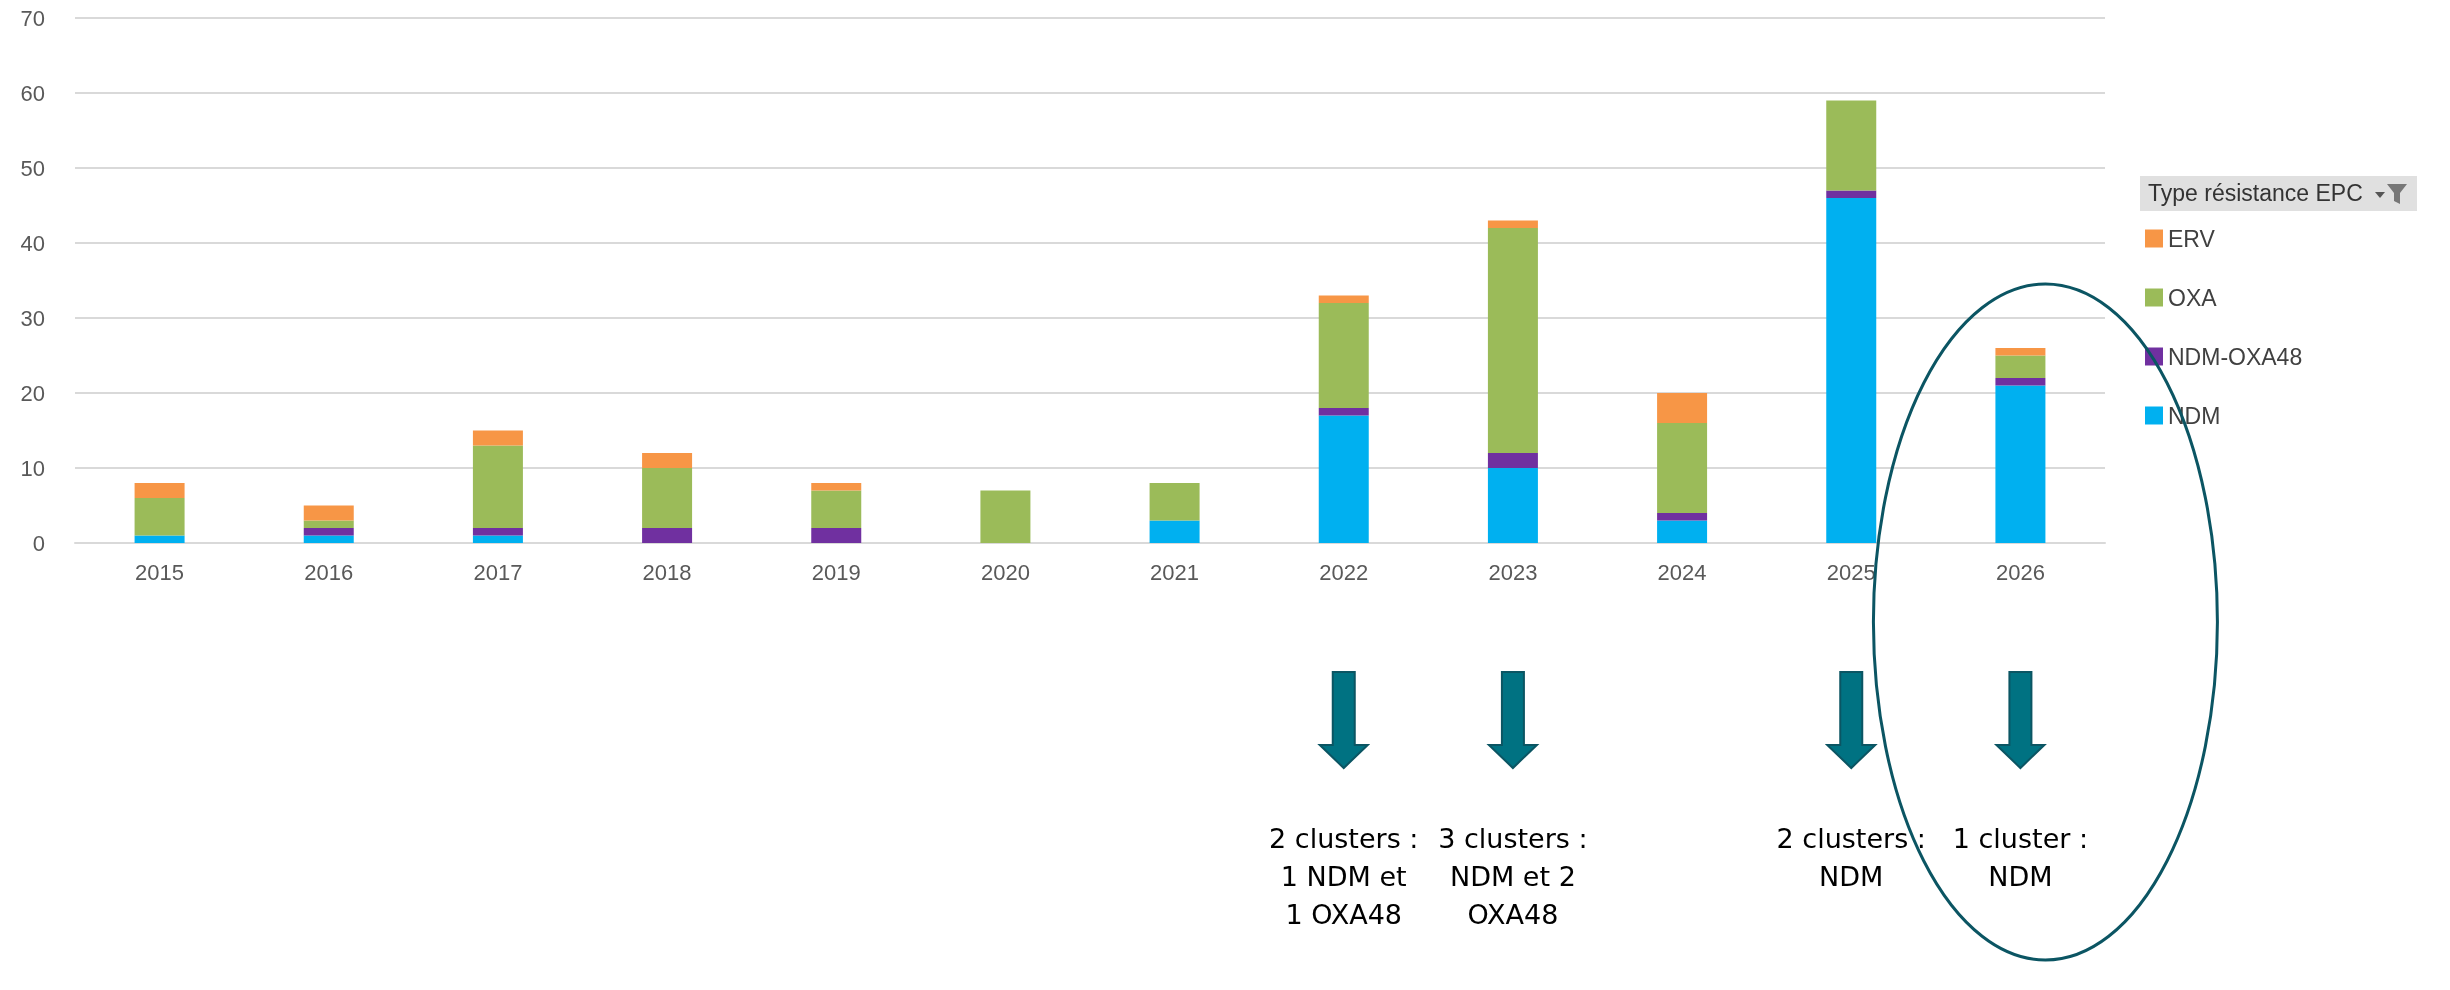  What do you see at coordinates (1344, 572) in the screenshot?
I see `x-tick-label: 2022` at bounding box center [1344, 572].